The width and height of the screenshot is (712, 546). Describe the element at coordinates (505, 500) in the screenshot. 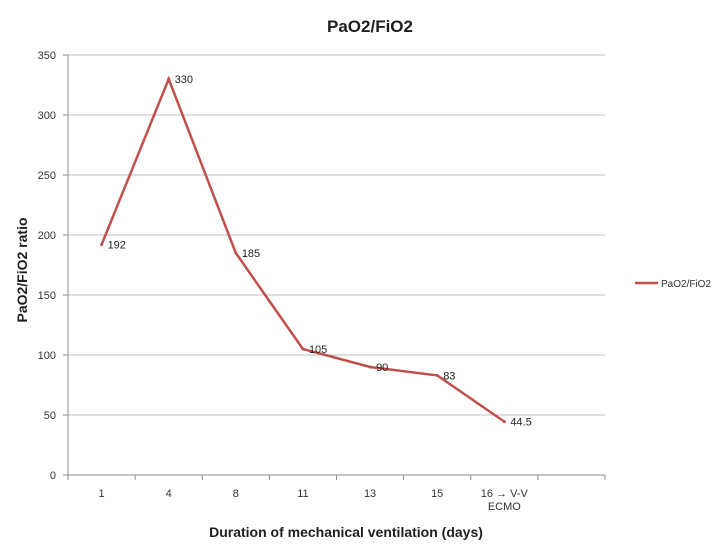

I see `x-tick-label: 16 → V-V ECMO` at that location.